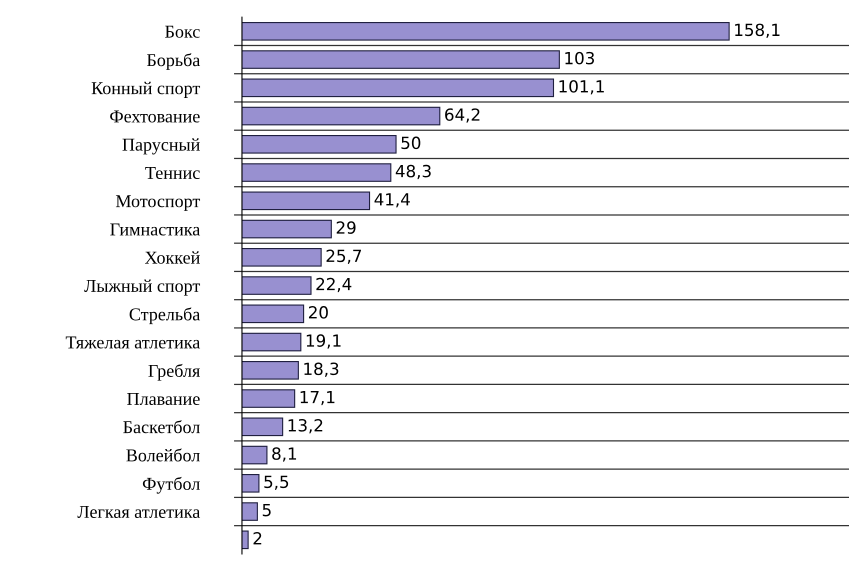 This screenshot has width=849, height=574. Describe the element at coordinates (305, 426) in the screenshot. I see `data-label: 13,2` at that location.